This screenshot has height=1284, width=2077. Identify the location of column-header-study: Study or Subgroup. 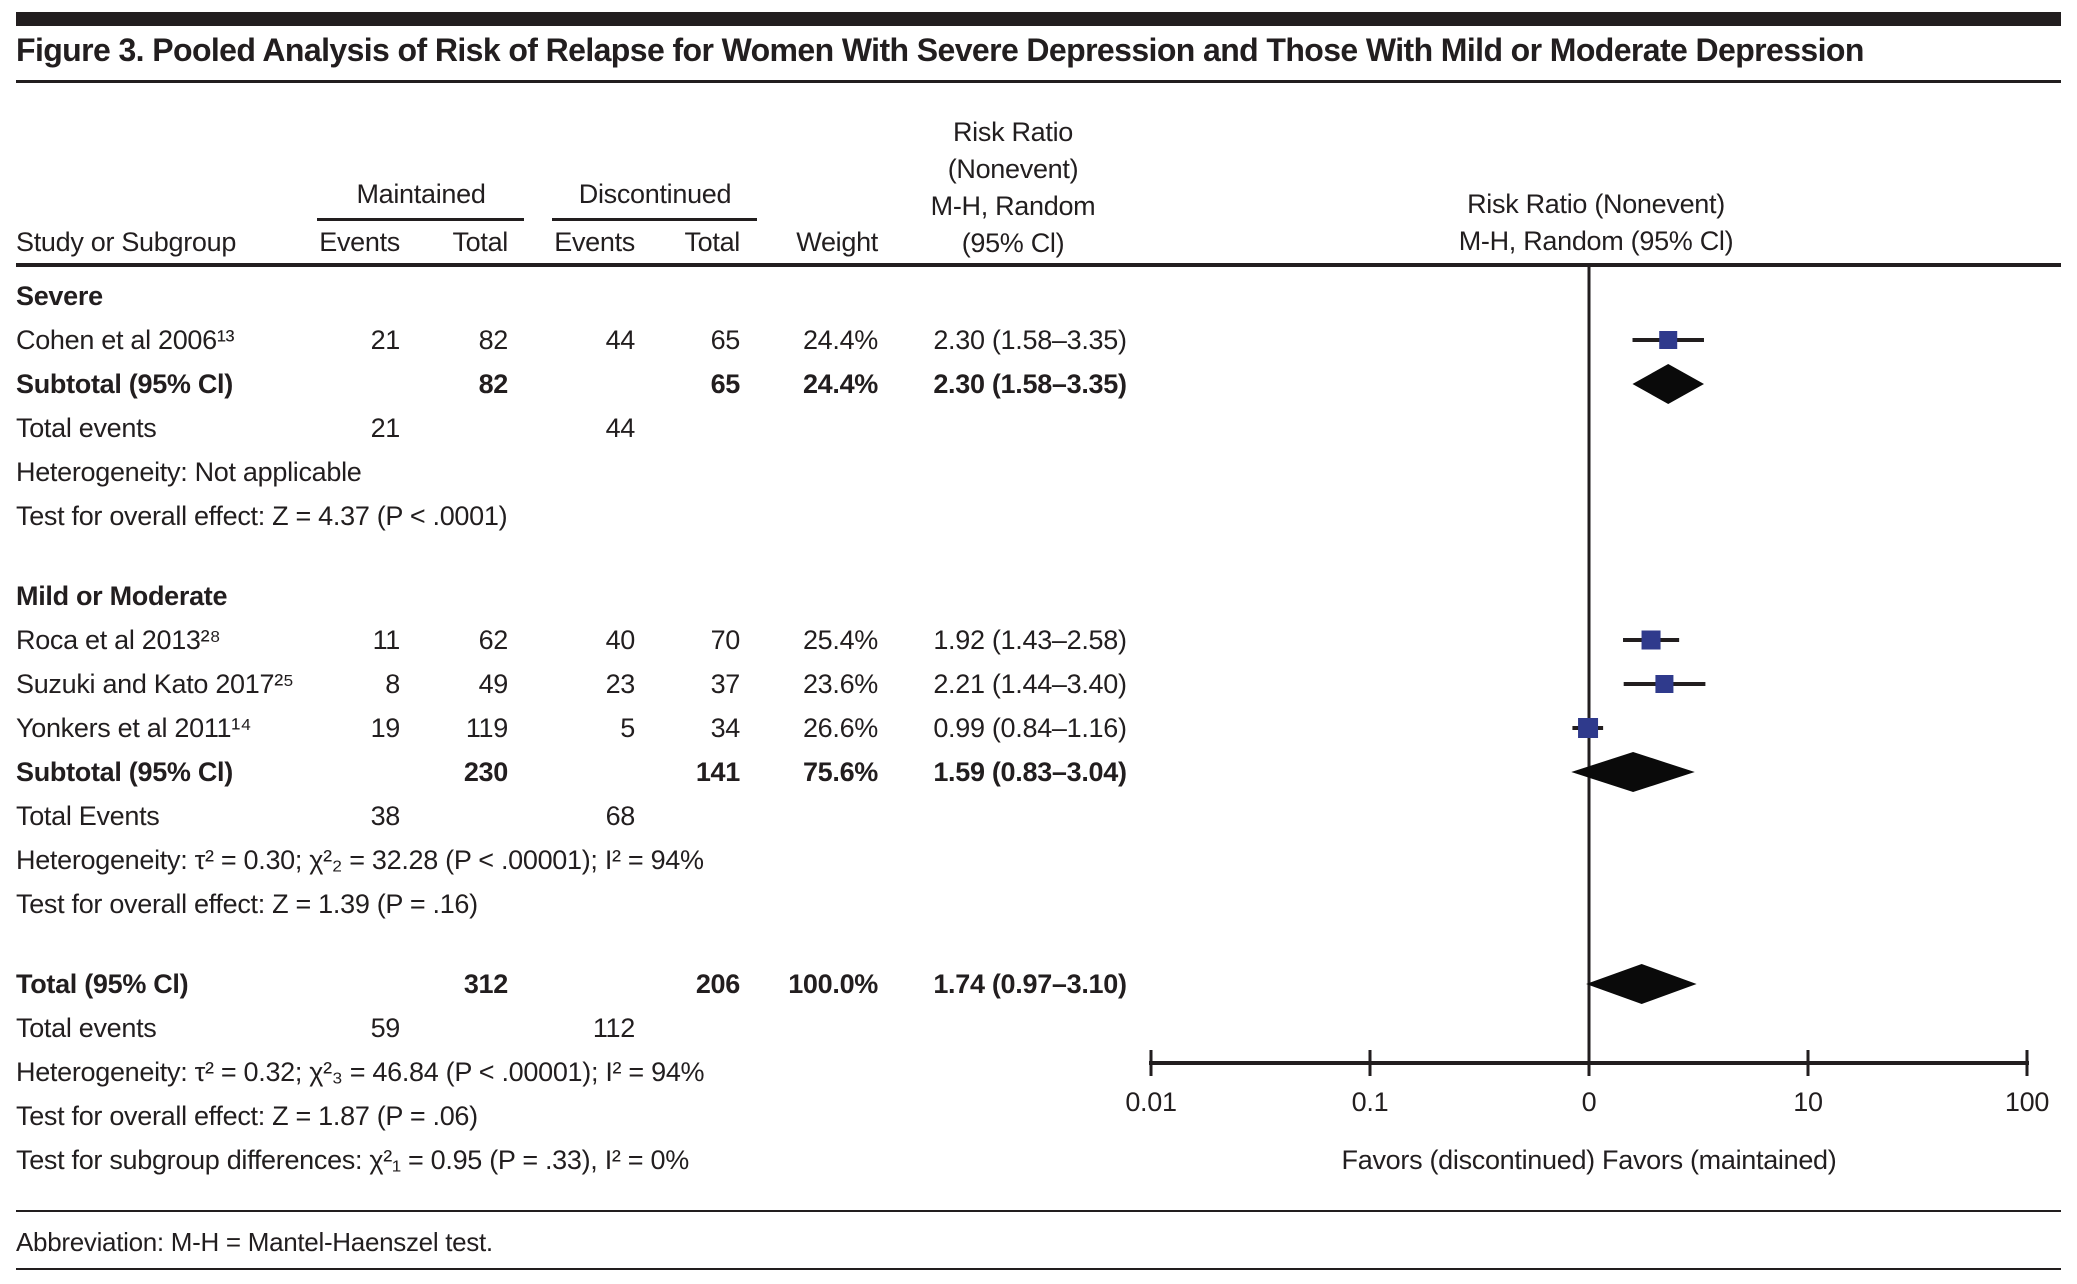
(126, 242).